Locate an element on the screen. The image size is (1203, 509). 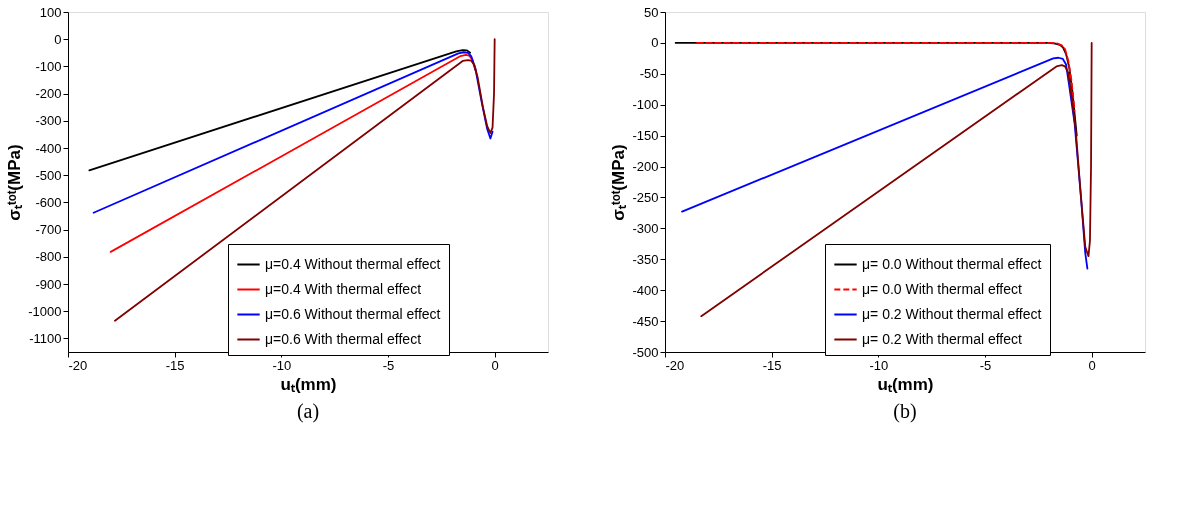
y-tick-label: 100 is located at coordinates (50, 12).